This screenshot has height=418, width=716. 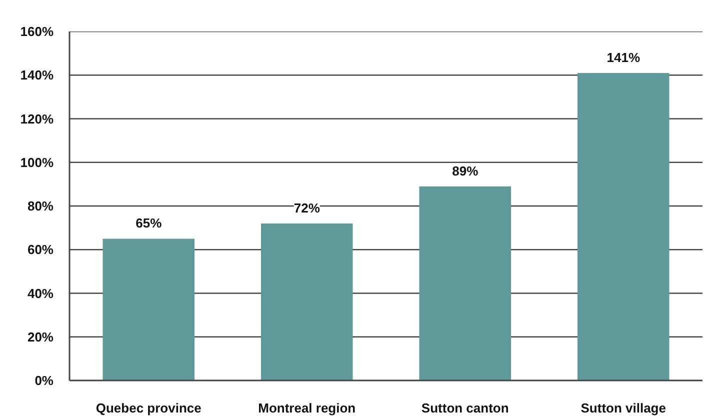 What do you see at coordinates (40, 250) in the screenshot?
I see `y-tick-label: 60%` at bounding box center [40, 250].